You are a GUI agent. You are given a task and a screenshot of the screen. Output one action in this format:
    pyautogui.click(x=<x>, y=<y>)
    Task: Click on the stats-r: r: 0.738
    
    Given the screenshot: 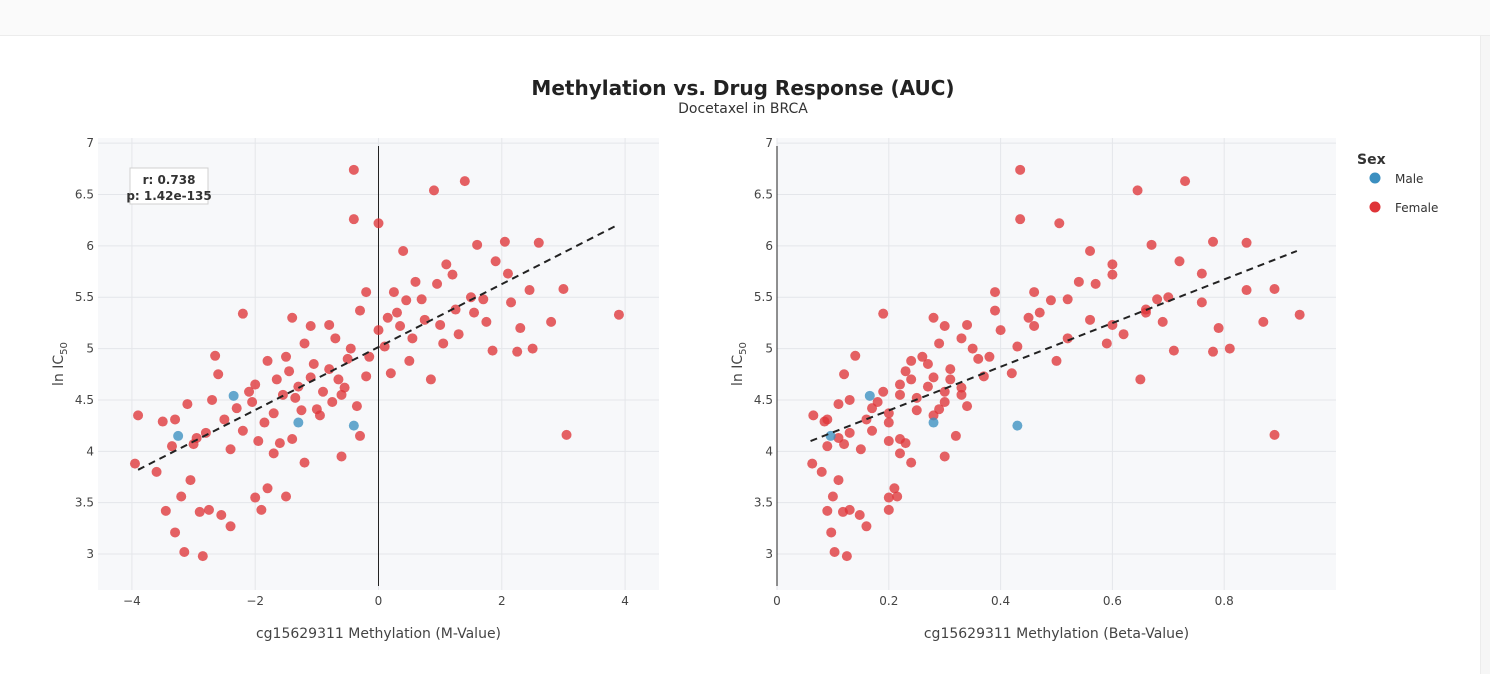 What is the action you would take?
    pyautogui.click(x=169, y=180)
    